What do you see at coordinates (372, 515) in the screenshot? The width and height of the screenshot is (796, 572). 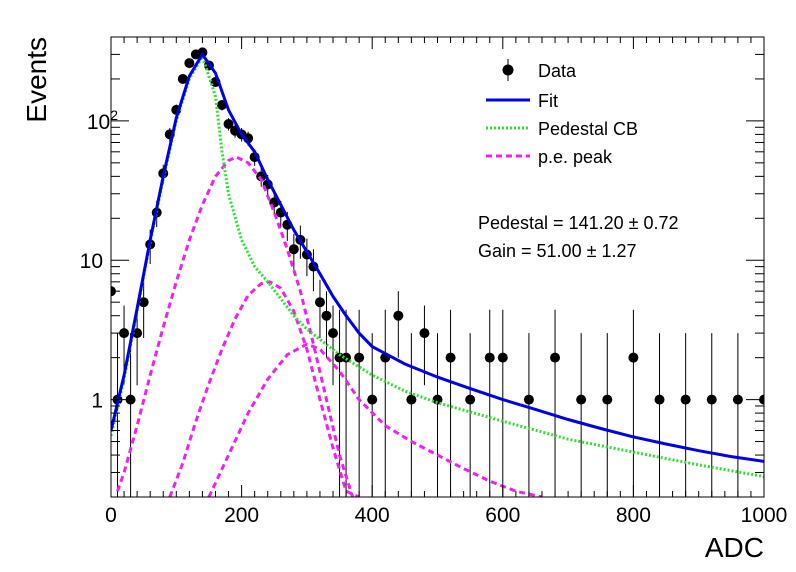 I see `x-tick-label: 400` at bounding box center [372, 515].